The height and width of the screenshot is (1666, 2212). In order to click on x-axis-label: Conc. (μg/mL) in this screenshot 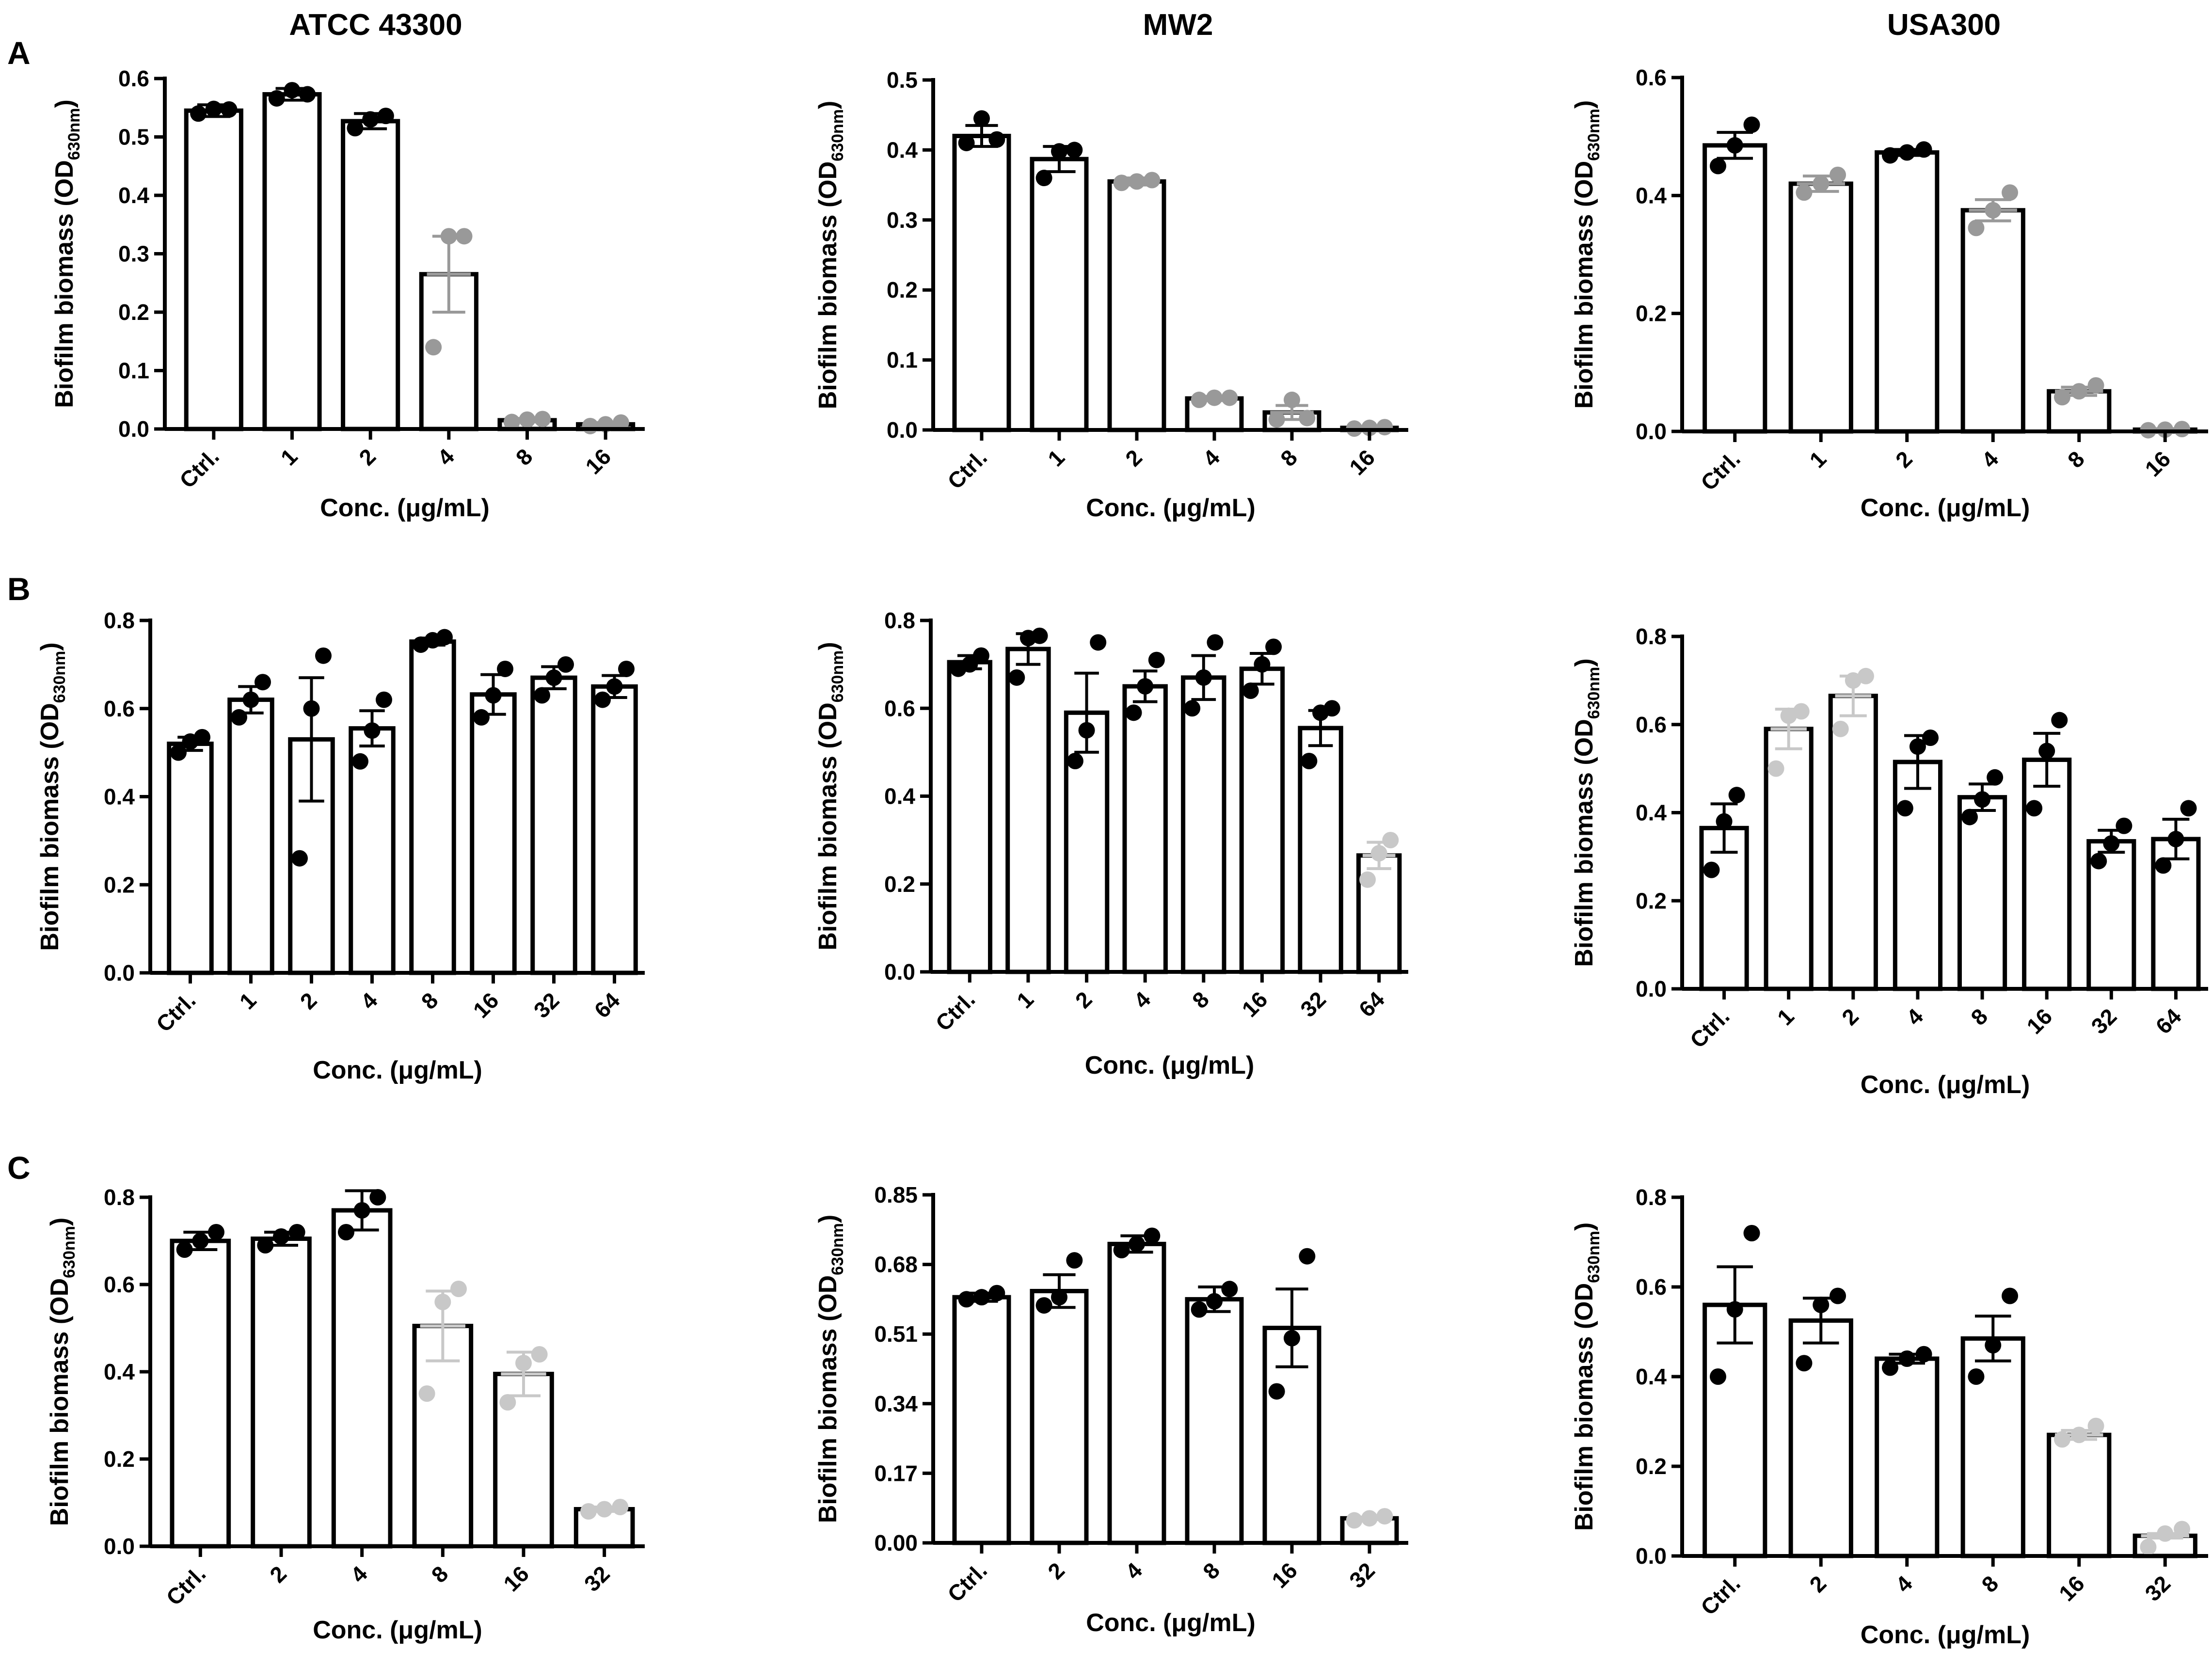, I will do `click(1170, 1065)`.